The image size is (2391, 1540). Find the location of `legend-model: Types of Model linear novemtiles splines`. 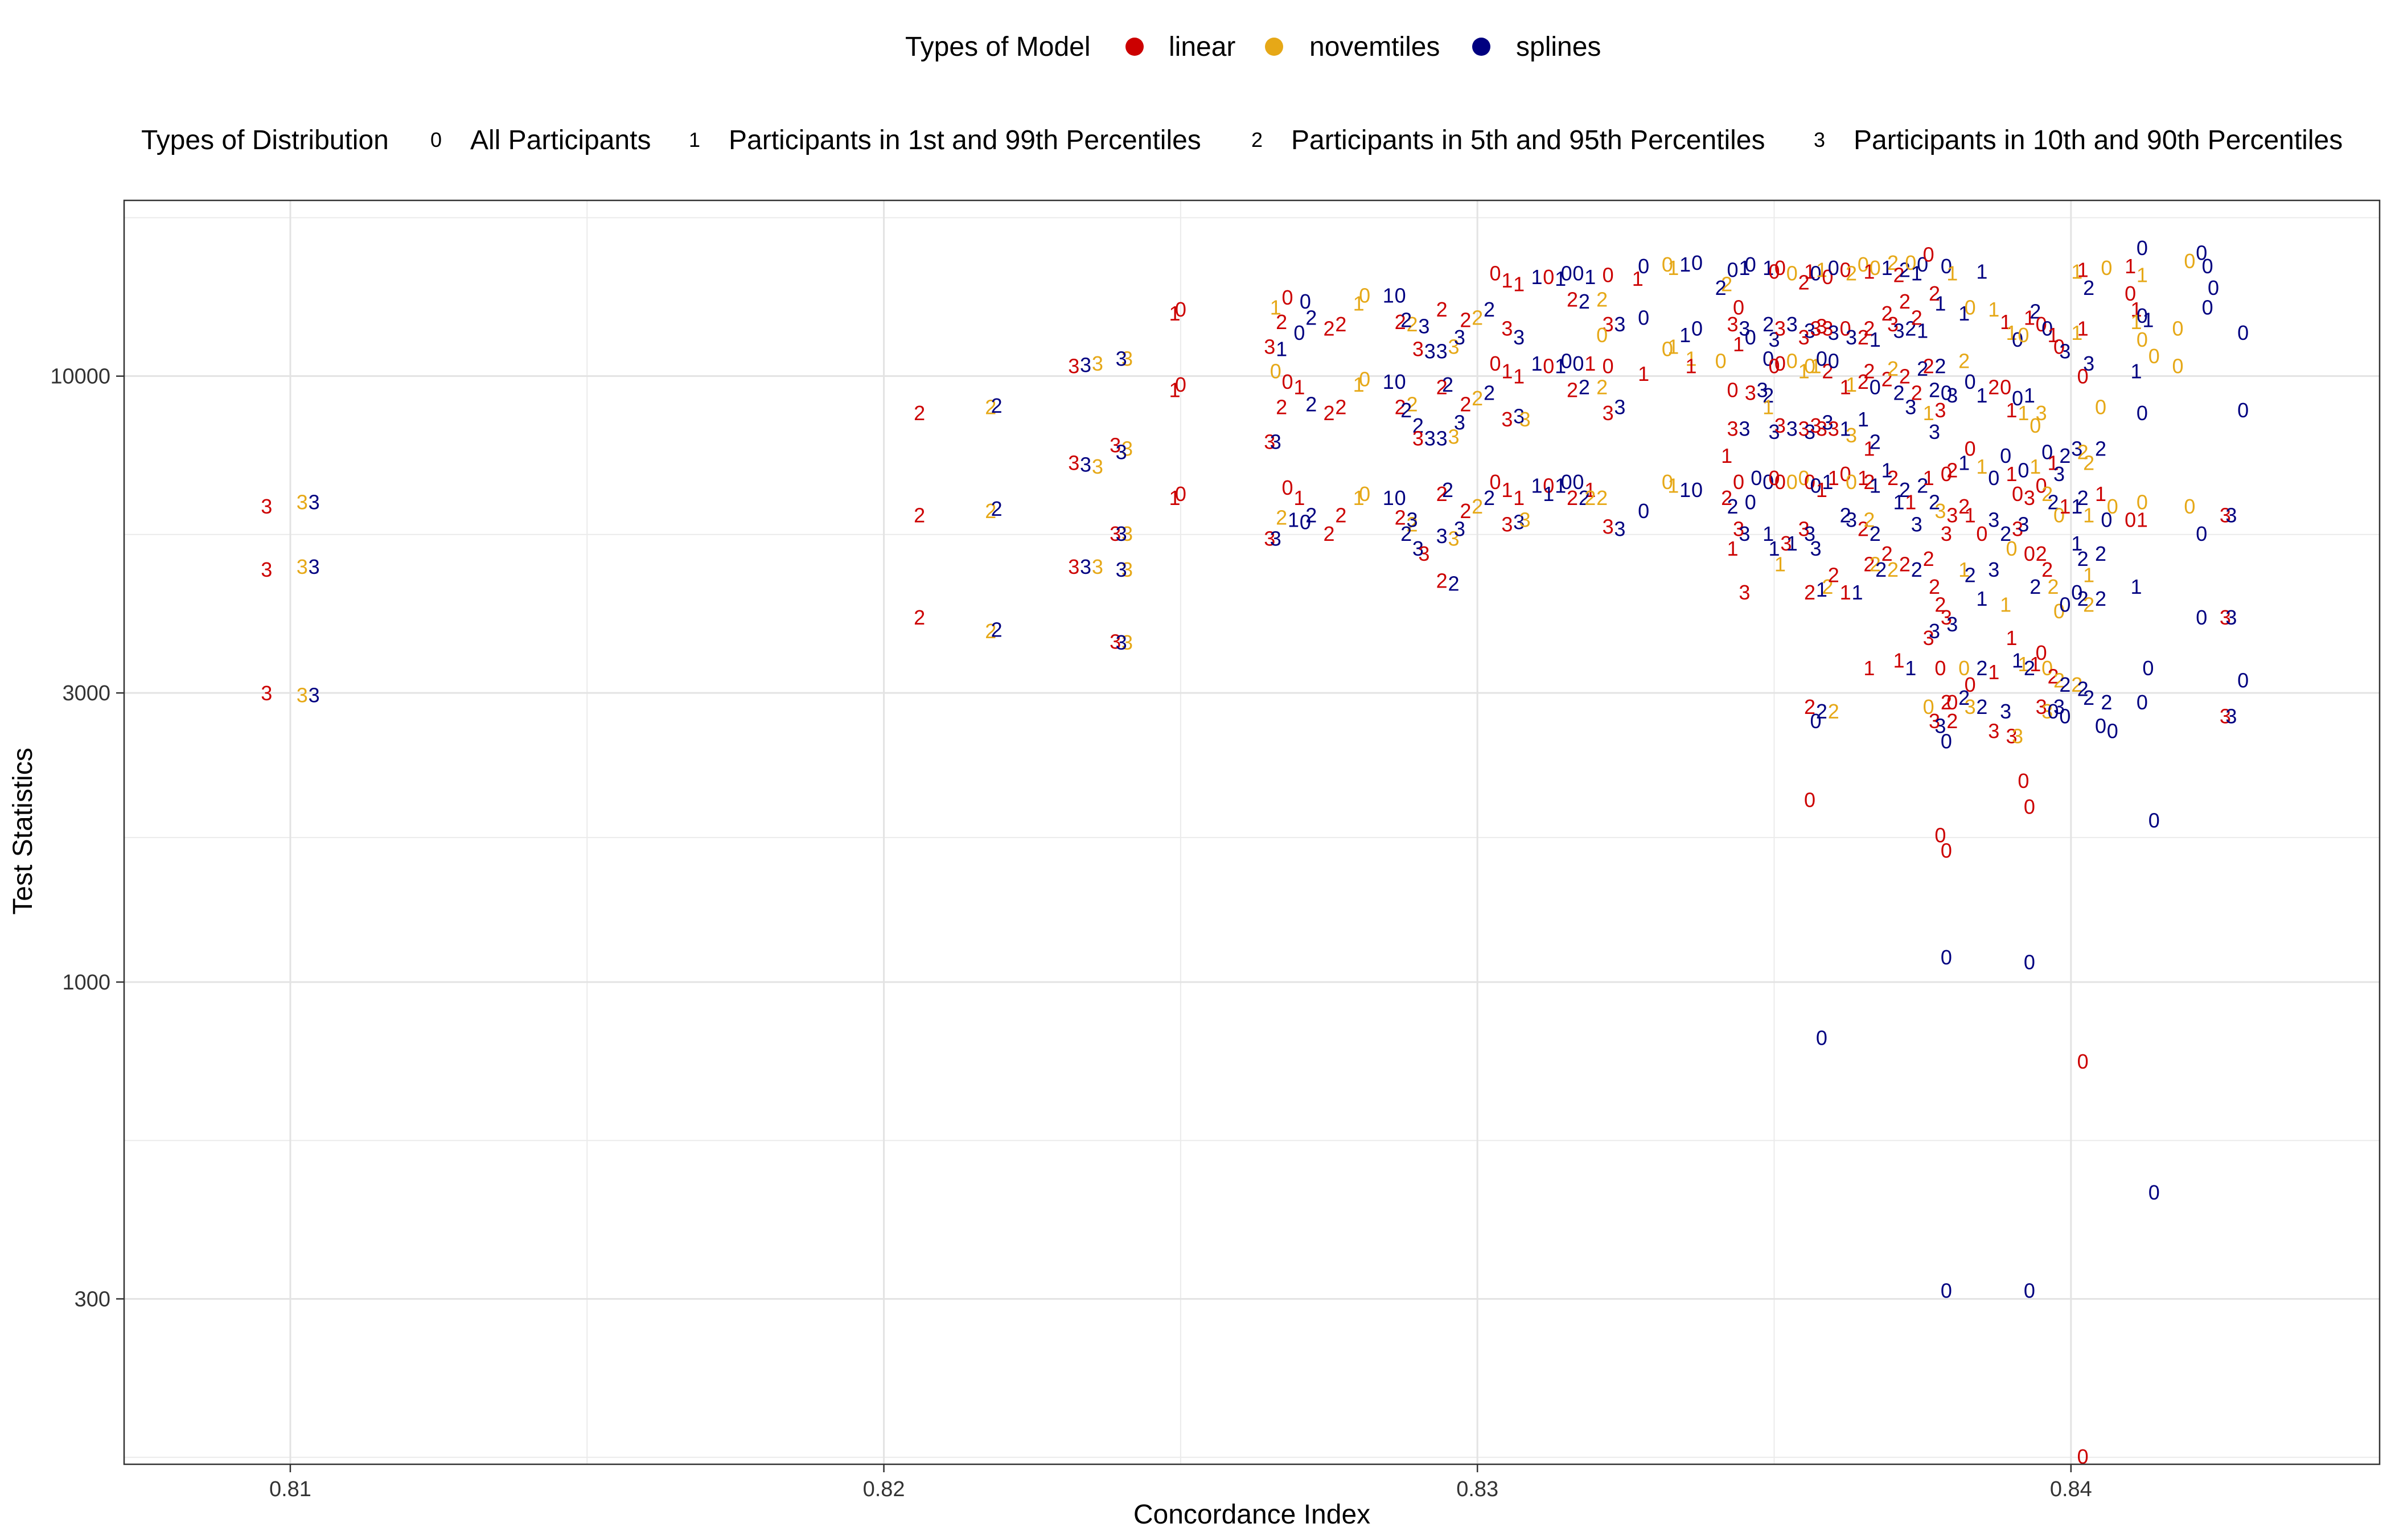

legend-model: Types of Model linear novemtiles splines is located at coordinates (1253, 47).